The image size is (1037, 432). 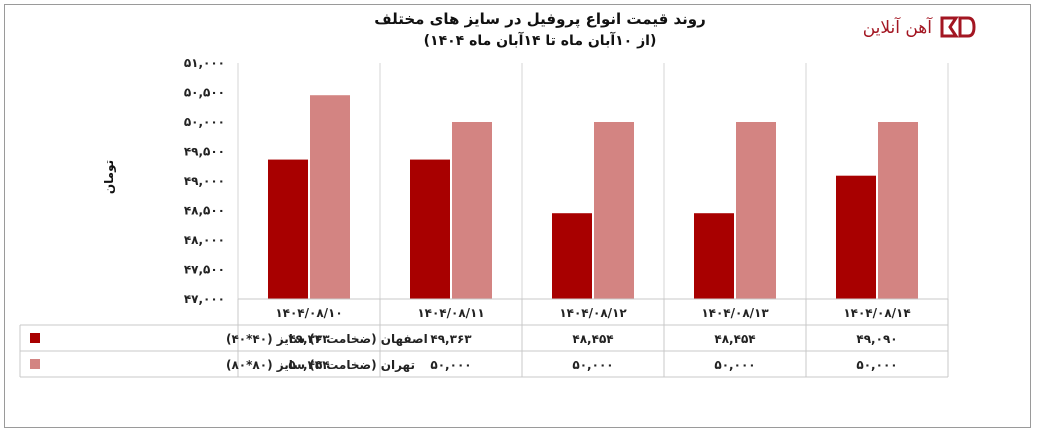 I want to click on x-tick-label: ۱۴۰۴/۰۸/۱۰, so click(x=308, y=313).